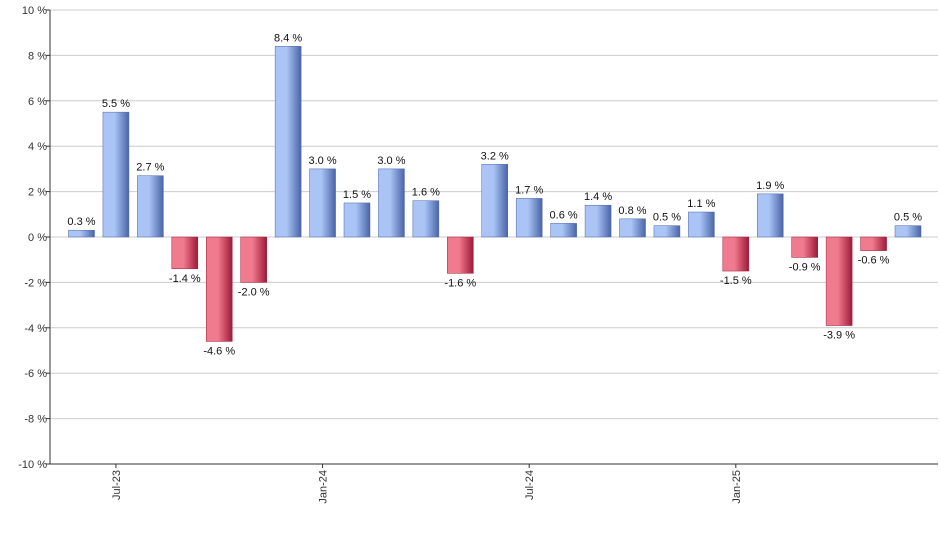 The image size is (940, 550). Describe the element at coordinates (185, 279) in the screenshot. I see `data-label-Sep-23: -1.4 %` at that location.